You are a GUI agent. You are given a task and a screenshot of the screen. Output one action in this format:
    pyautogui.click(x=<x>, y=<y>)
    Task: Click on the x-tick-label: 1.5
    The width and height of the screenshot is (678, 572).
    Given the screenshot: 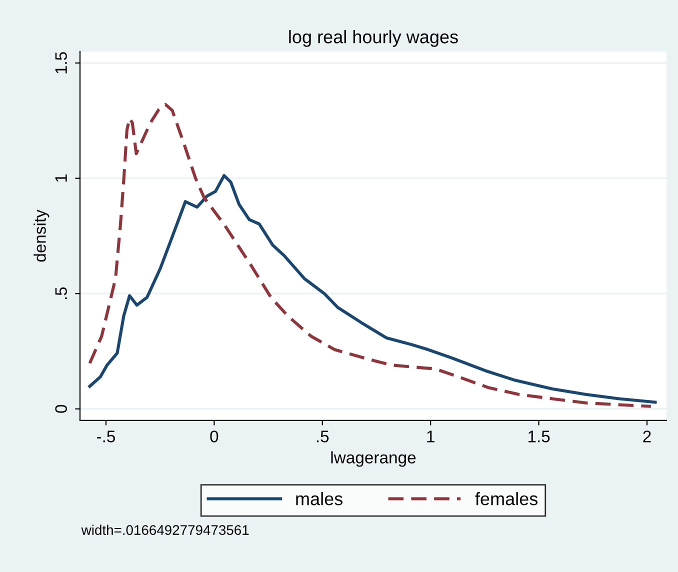 What is the action you would take?
    pyautogui.click(x=539, y=436)
    